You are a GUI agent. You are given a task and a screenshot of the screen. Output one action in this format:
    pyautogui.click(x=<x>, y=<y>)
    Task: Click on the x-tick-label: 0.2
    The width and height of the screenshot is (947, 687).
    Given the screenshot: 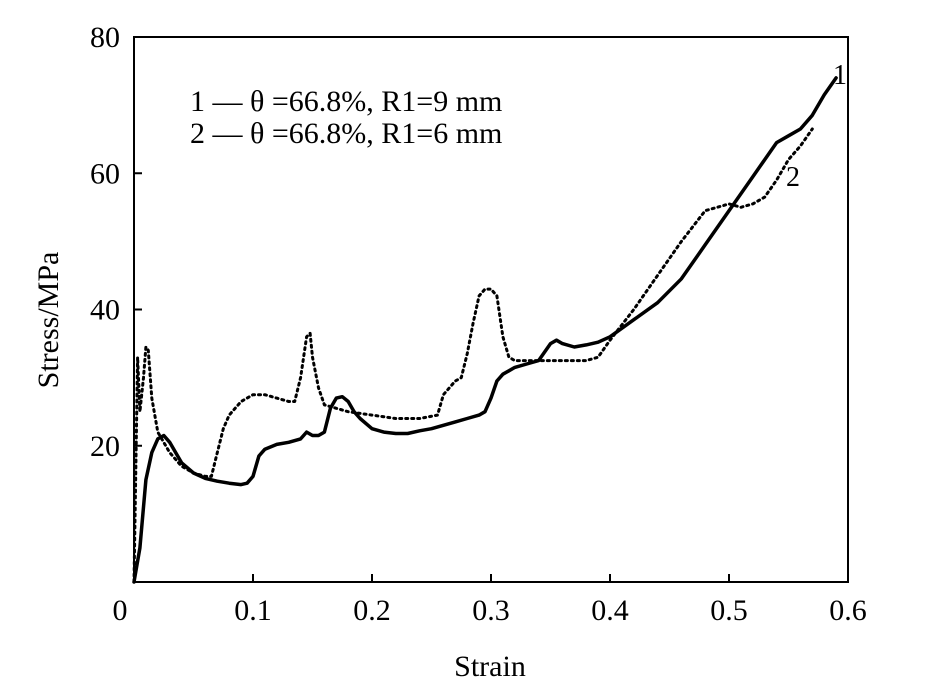 What is the action you would take?
    pyautogui.click(x=372, y=610)
    